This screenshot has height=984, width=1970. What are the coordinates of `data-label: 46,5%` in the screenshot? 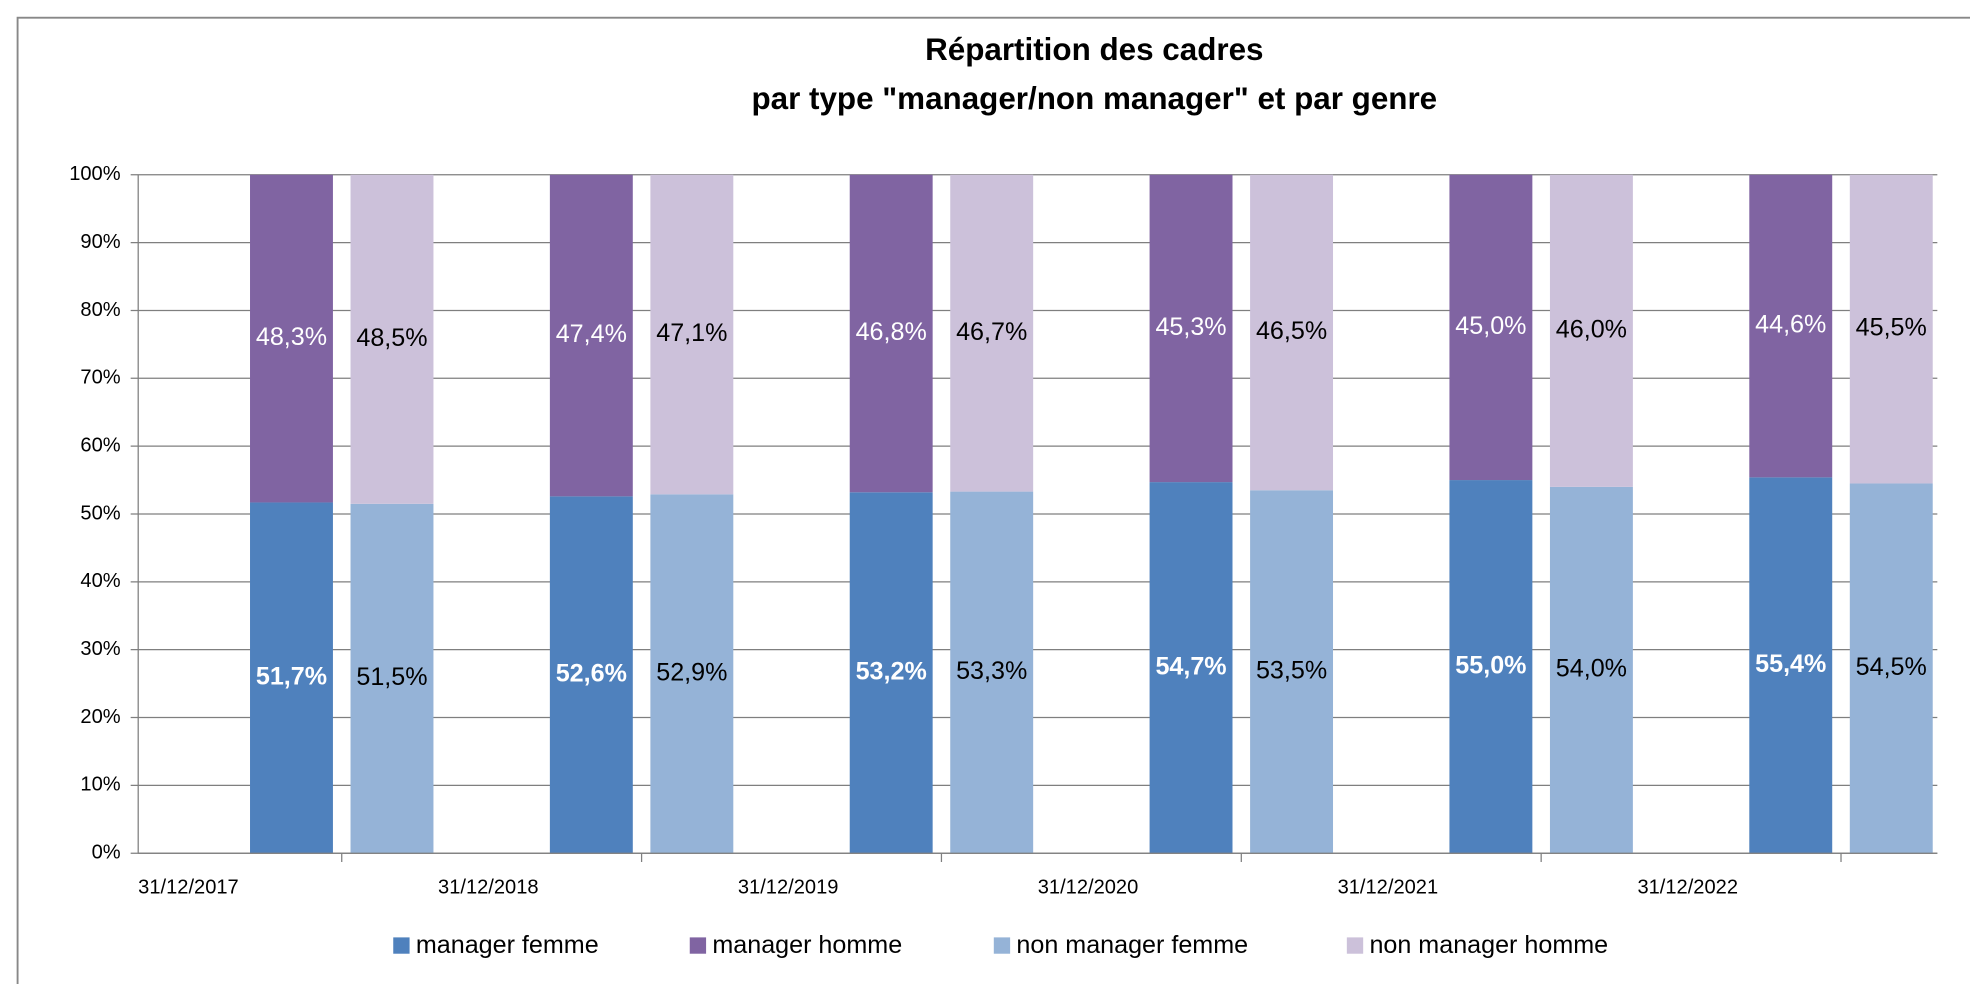 It's located at (1291, 331).